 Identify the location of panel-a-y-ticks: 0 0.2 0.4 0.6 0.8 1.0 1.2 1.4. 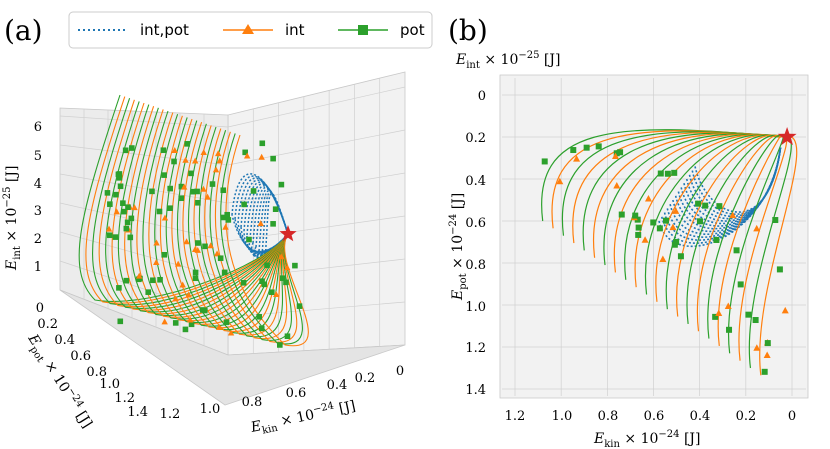
(92, 360).